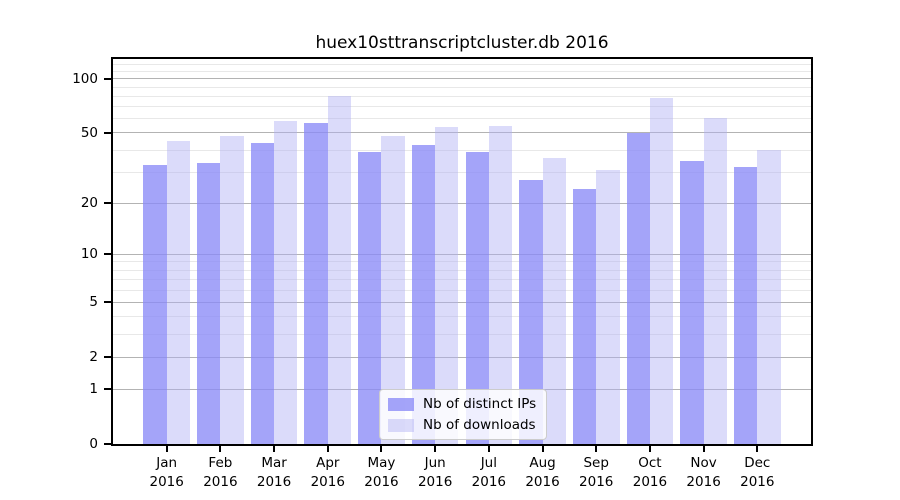 This screenshot has height=500, width=900. Describe the element at coordinates (93, 357) in the screenshot. I see `y-tick-label: 2` at that location.